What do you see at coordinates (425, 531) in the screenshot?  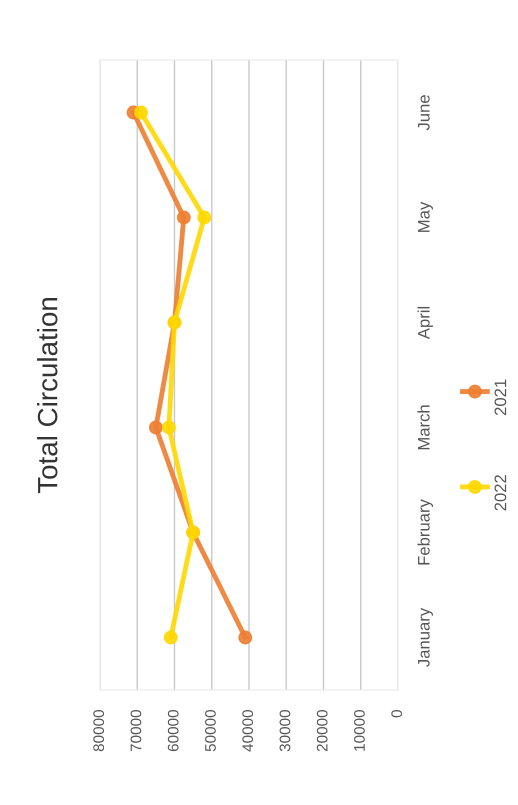 I see `y-tick-label: February` at bounding box center [425, 531].